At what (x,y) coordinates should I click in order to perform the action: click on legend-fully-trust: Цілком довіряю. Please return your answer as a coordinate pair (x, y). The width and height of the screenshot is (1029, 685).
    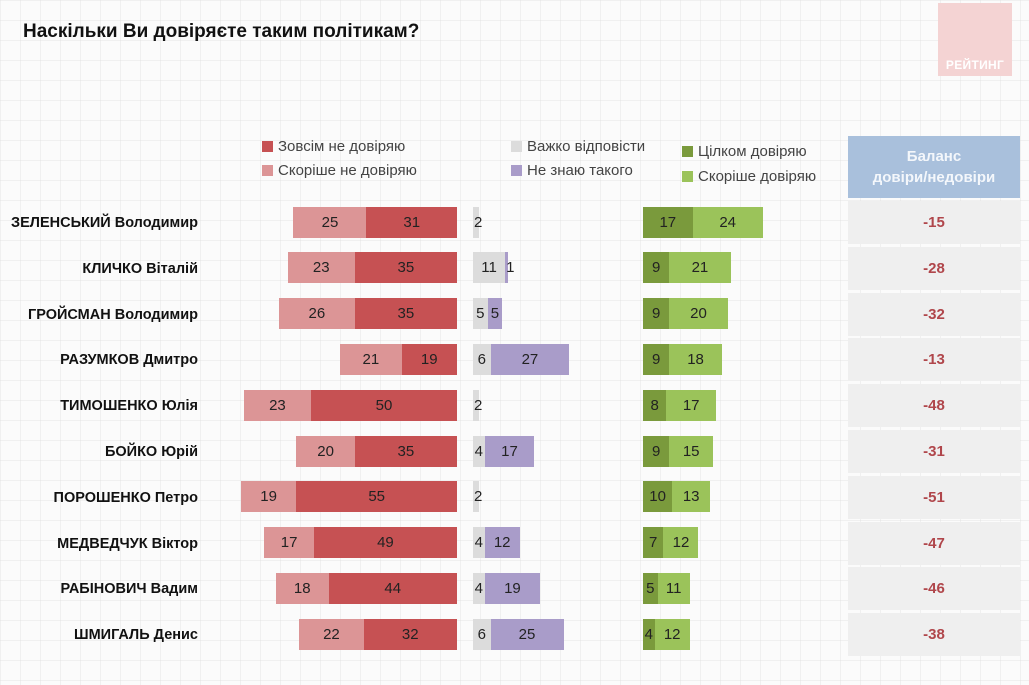
    Looking at the image, I should click on (744, 151).